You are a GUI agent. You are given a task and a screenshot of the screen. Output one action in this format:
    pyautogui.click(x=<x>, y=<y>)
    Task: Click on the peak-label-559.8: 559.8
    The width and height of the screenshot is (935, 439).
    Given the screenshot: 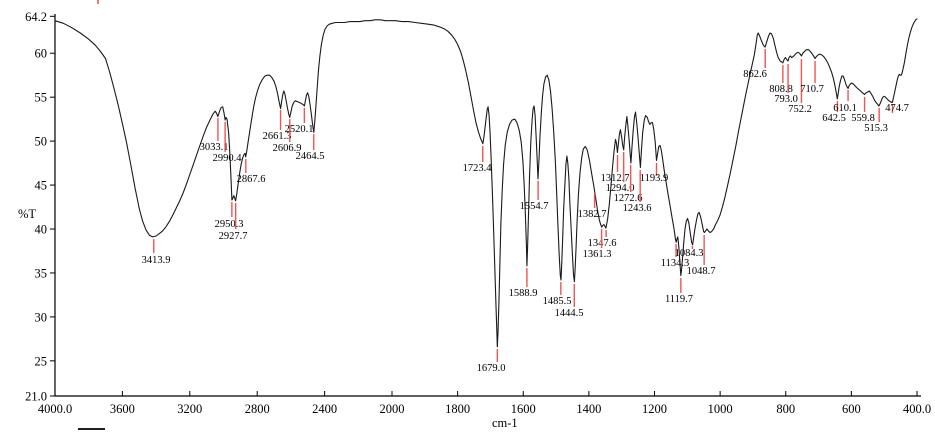 What is the action you would take?
    pyautogui.click(x=863, y=118)
    